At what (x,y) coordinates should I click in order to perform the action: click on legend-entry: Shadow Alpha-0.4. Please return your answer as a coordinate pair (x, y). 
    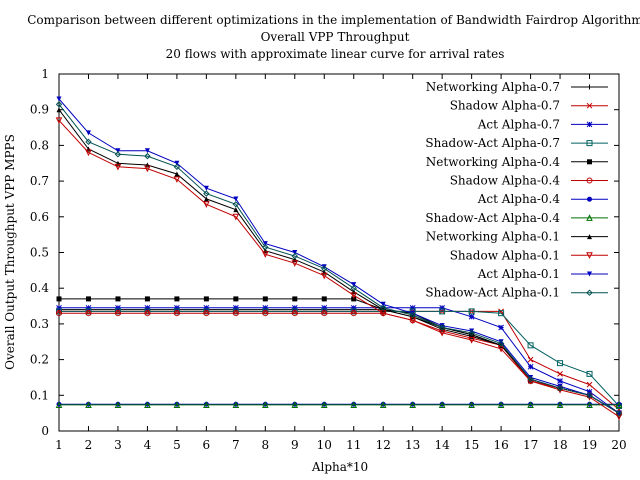
    Looking at the image, I should click on (529, 181).